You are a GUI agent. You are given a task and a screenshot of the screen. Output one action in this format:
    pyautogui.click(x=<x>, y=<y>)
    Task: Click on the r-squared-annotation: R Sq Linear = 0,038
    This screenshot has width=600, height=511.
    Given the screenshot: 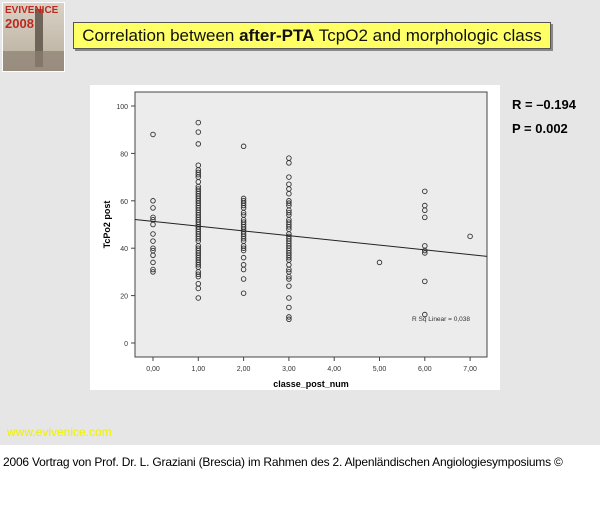 What is the action you would take?
    pyautogui.click(x=441, y=319)
    